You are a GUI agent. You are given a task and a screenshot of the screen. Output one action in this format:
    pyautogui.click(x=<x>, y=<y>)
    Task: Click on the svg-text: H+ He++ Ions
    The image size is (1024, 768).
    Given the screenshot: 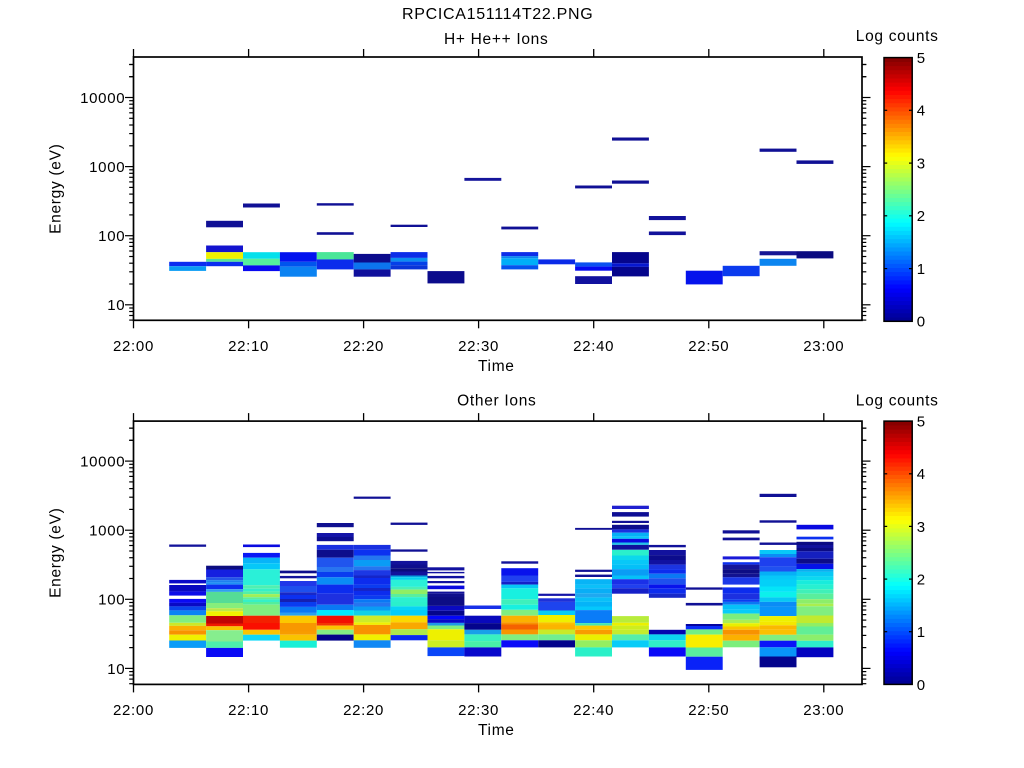 What is the action you would take?
    pyautogui.click(x=496, y=39)
    